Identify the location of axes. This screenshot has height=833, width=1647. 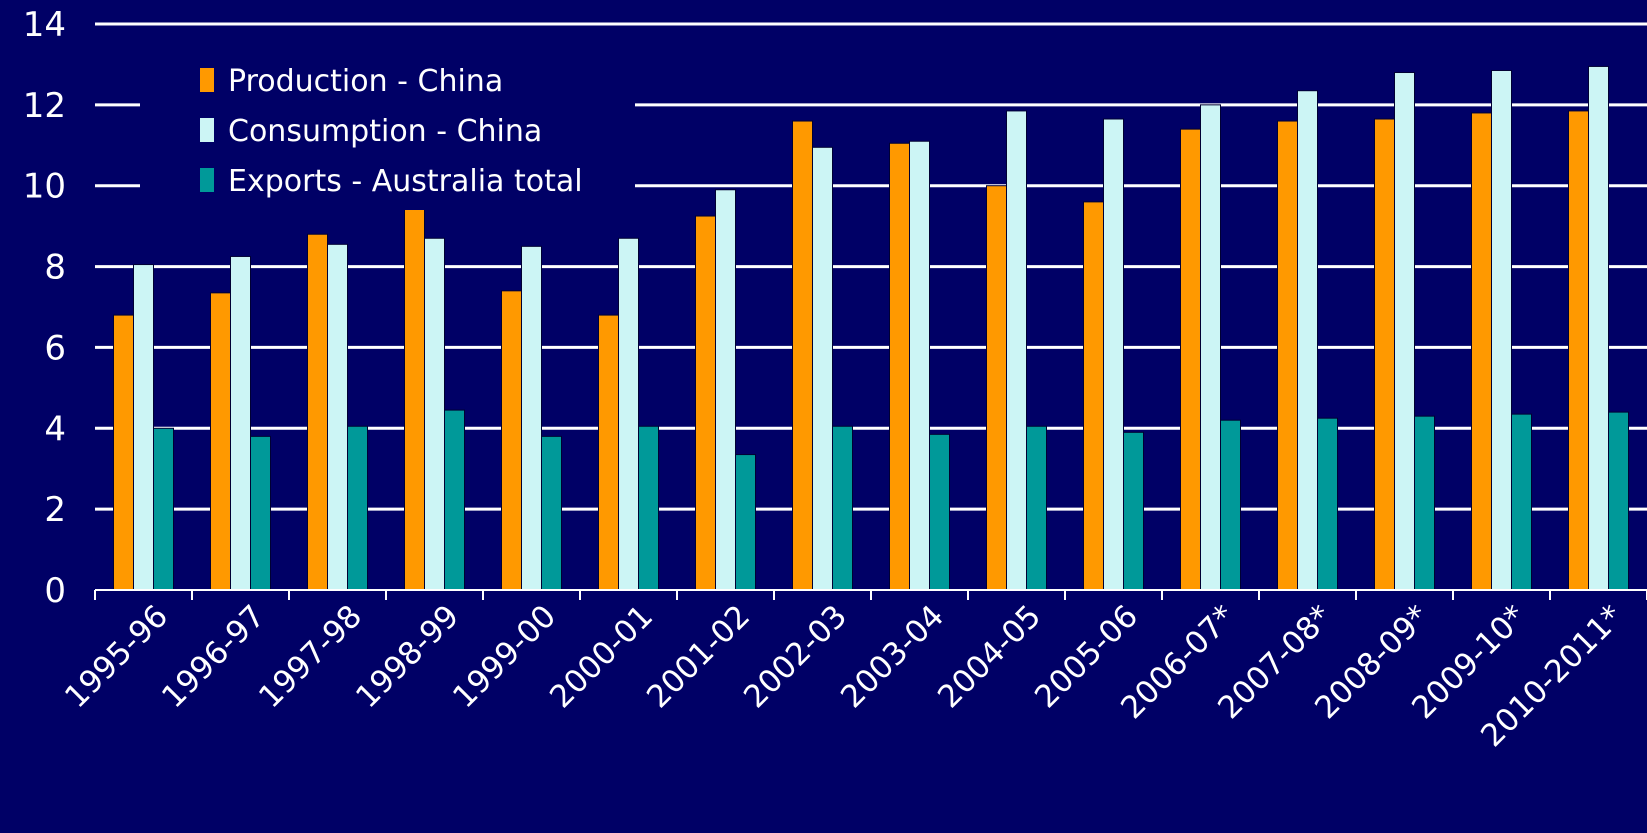
(870, 594).